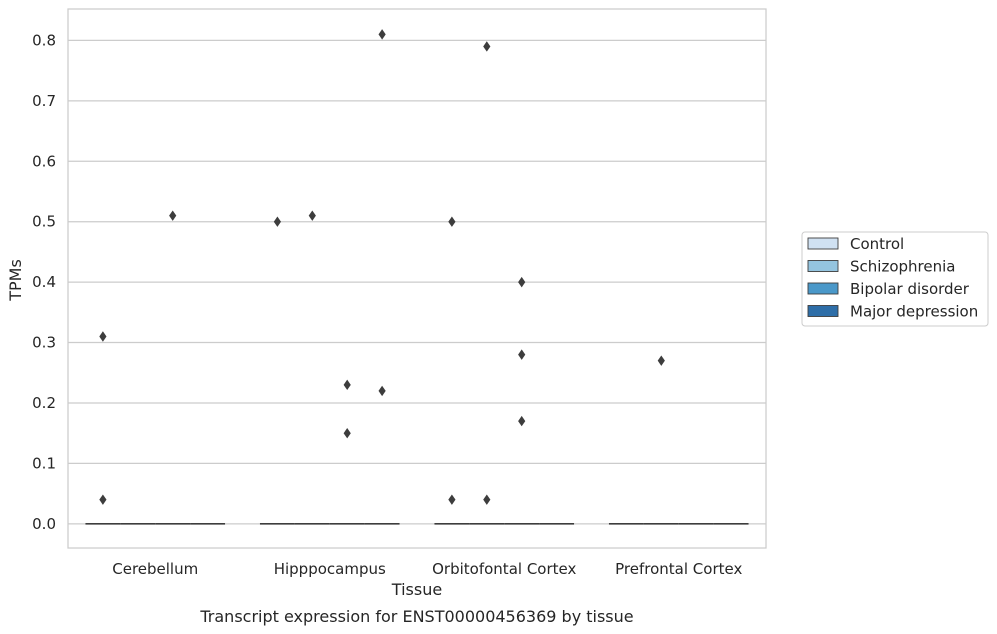  What do you see at coordinates (902, 267) in the screenshot?
I see `legend-label: Schizophrenia` at bounding box center [902, 267].